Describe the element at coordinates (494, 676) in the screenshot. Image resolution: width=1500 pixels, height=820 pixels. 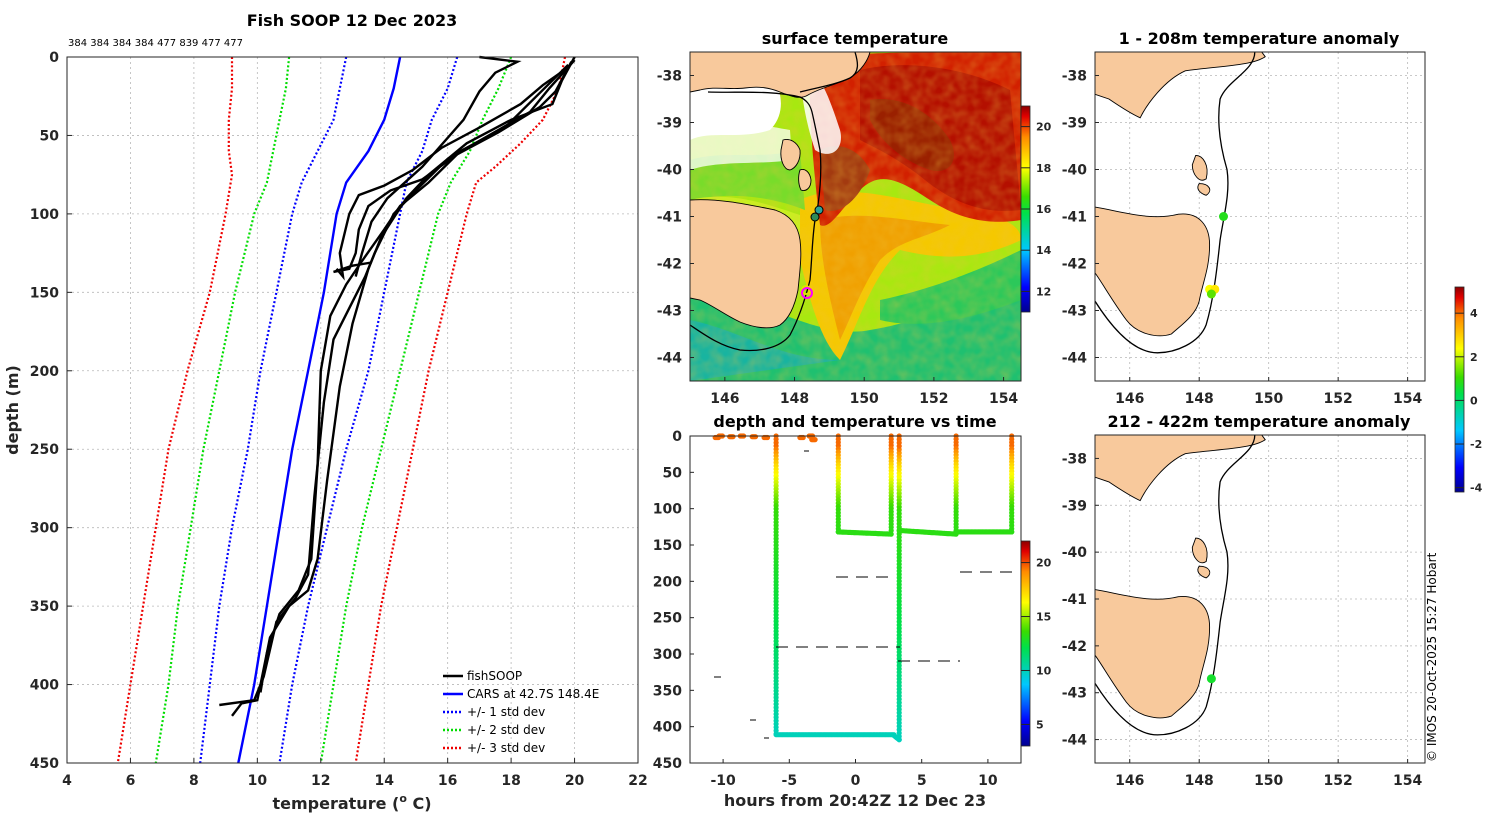
I see `legend-label: fishSOOP` at that location.